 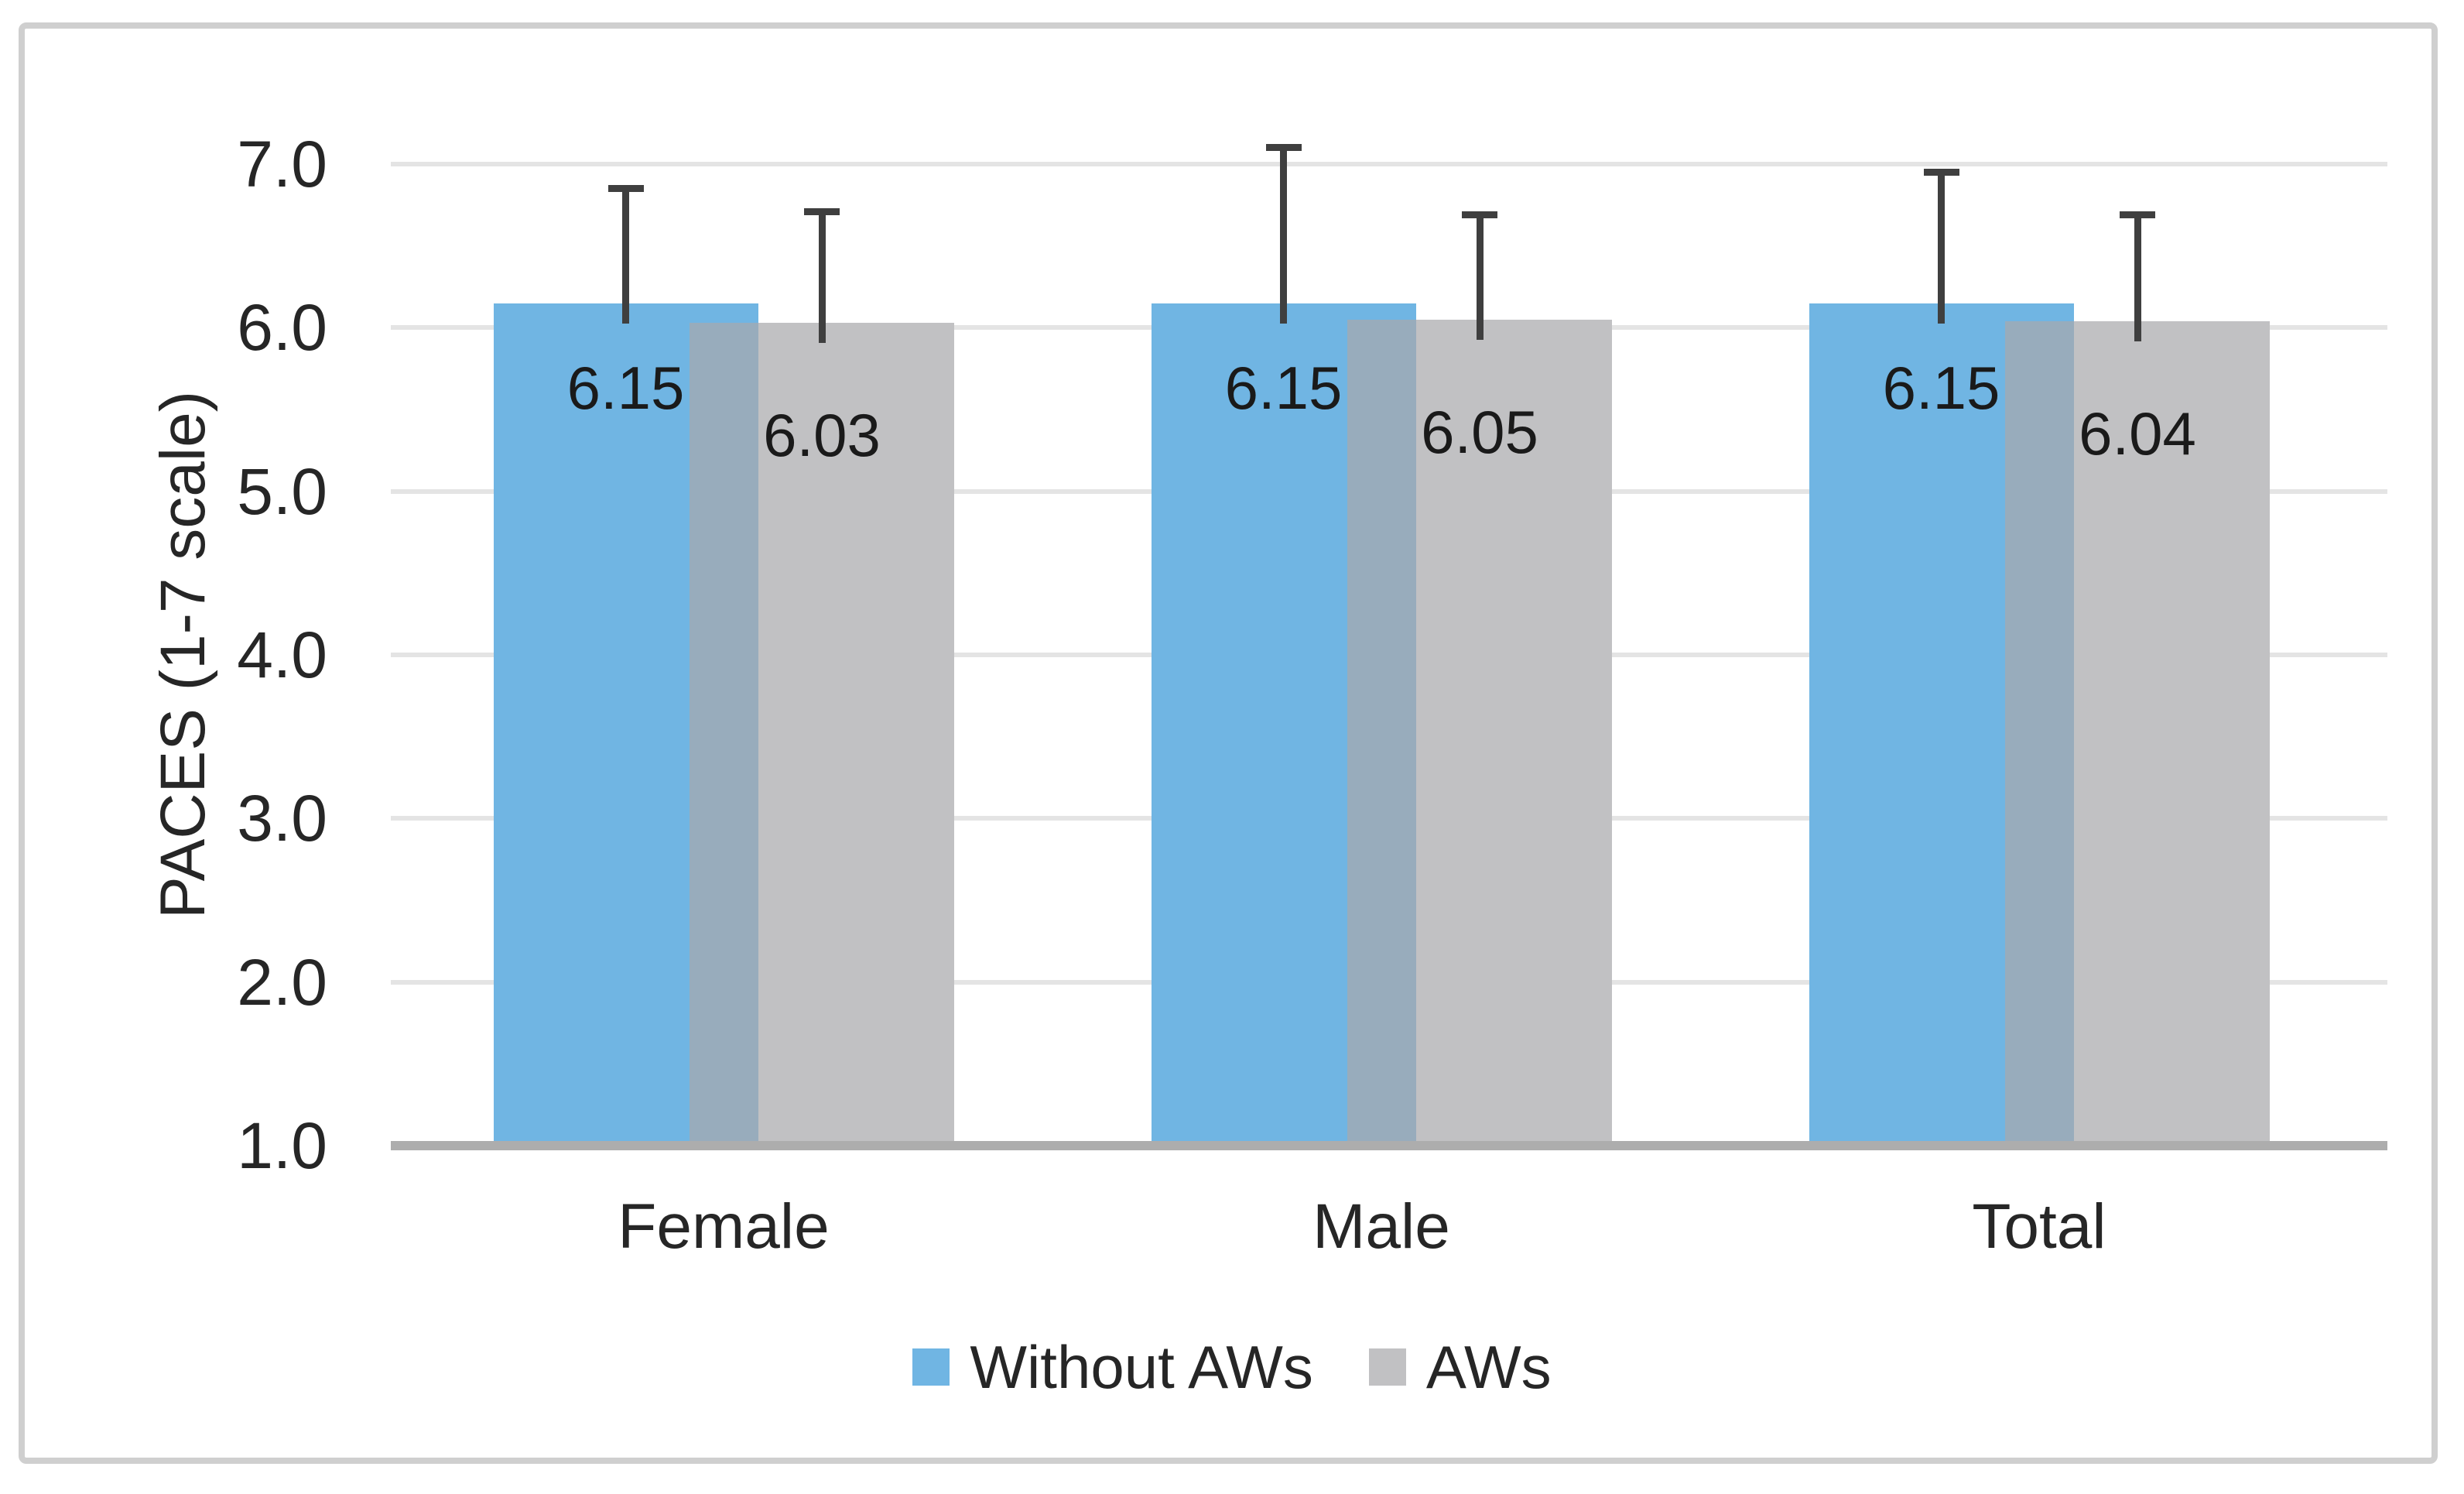 I want to click on y-tick-label: 6.0, so click(x=282, y=328).